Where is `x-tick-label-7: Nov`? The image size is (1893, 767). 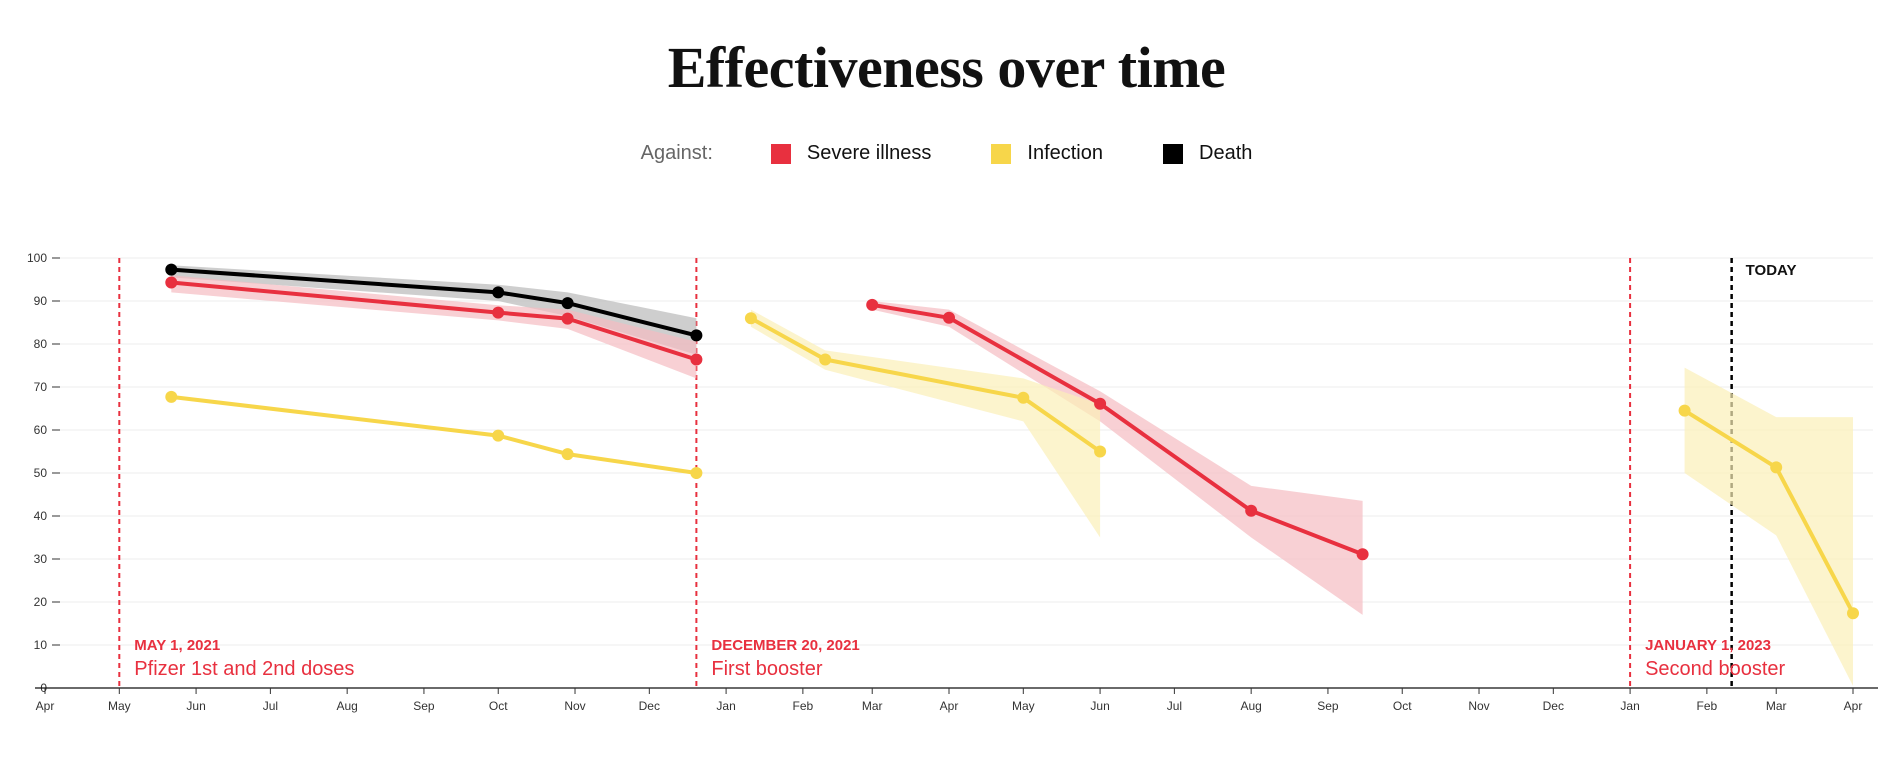 x-tick-label-7: Nov is located at coordinates (574, 706).